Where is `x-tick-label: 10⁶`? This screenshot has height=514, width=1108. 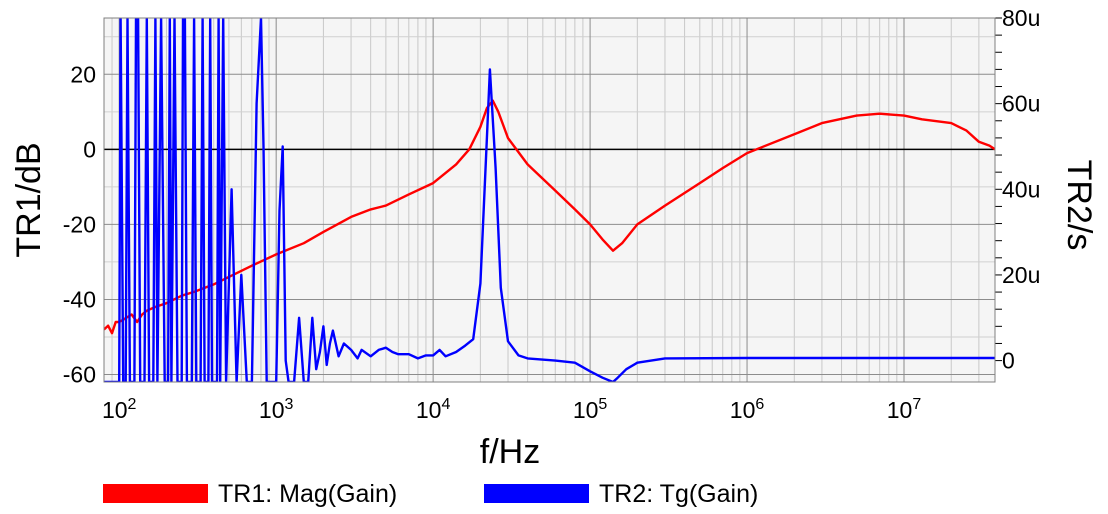
x-tick-label: 10⁶ is located at coordinates (747, 409).